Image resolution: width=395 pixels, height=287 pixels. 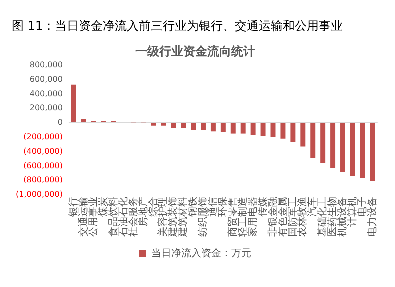 I want to click on x-tick-label: 煤炭, so click(x=103, y=207).